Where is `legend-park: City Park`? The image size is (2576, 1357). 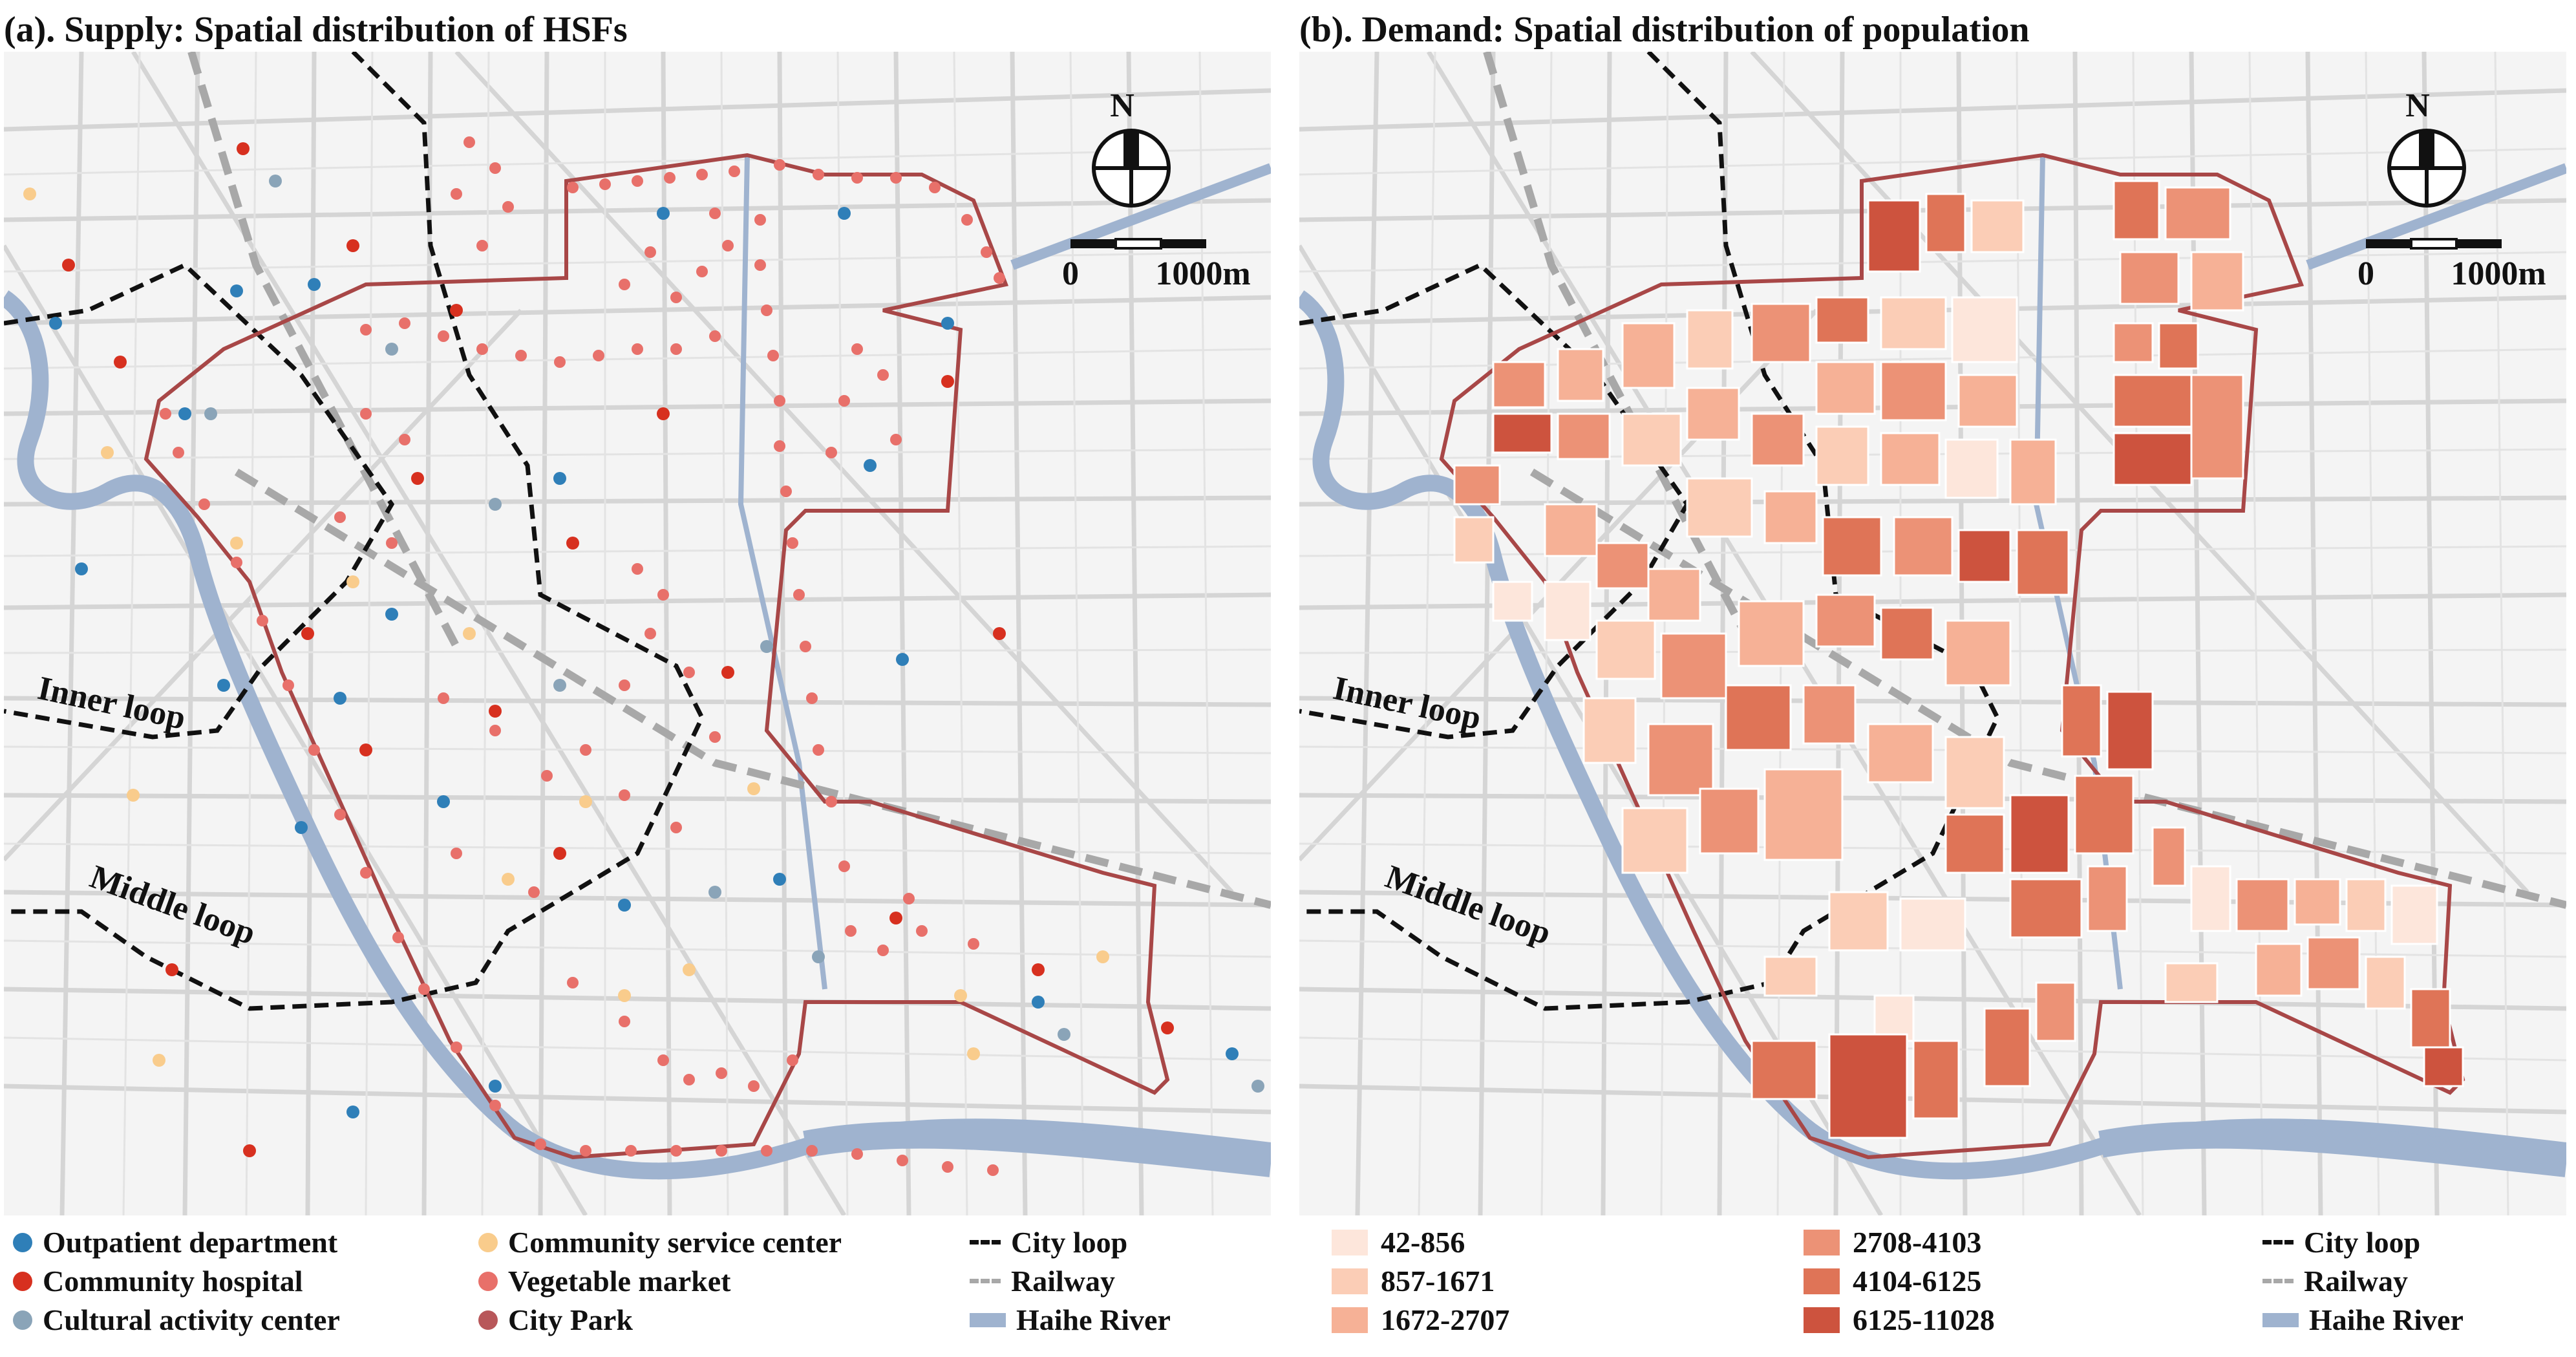
legend-park: City Park is located at coordinates (555, 1320).